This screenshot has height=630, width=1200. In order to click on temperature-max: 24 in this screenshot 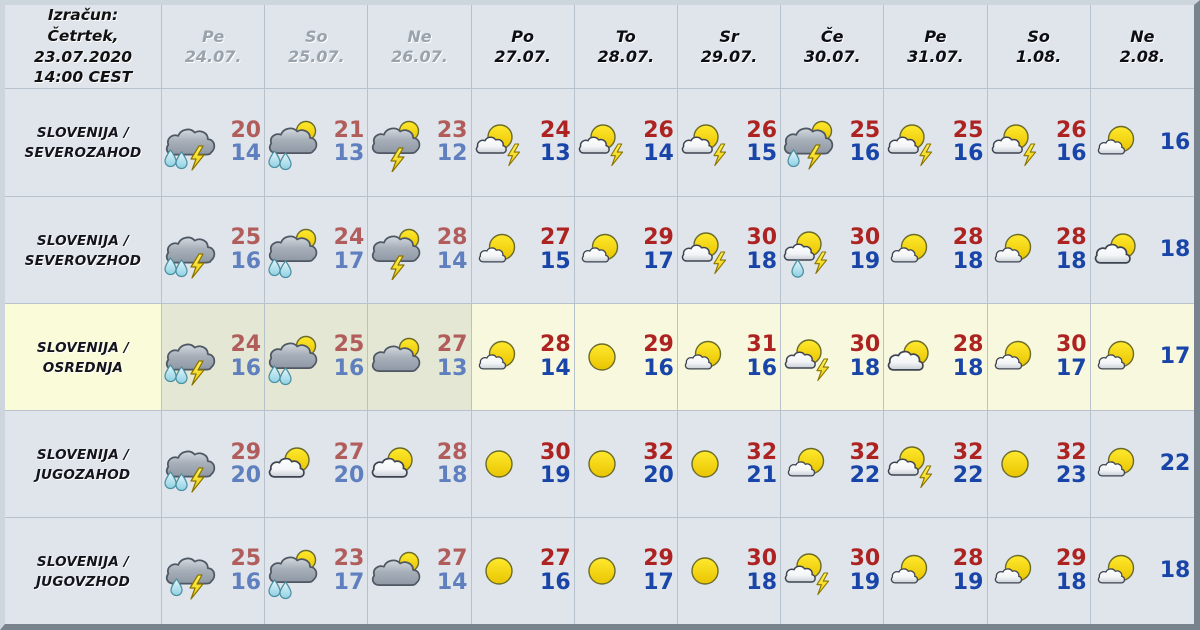, I will do `click(349, 237)`.